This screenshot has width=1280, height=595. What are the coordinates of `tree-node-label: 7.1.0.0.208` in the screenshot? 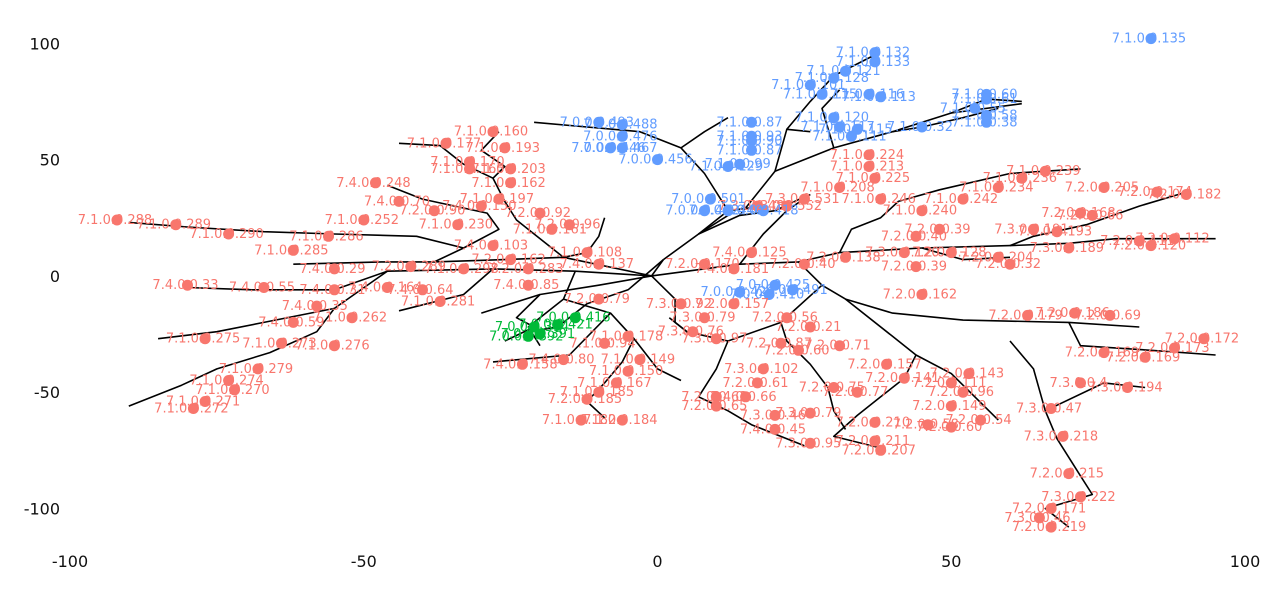 It's located at (837, 188).